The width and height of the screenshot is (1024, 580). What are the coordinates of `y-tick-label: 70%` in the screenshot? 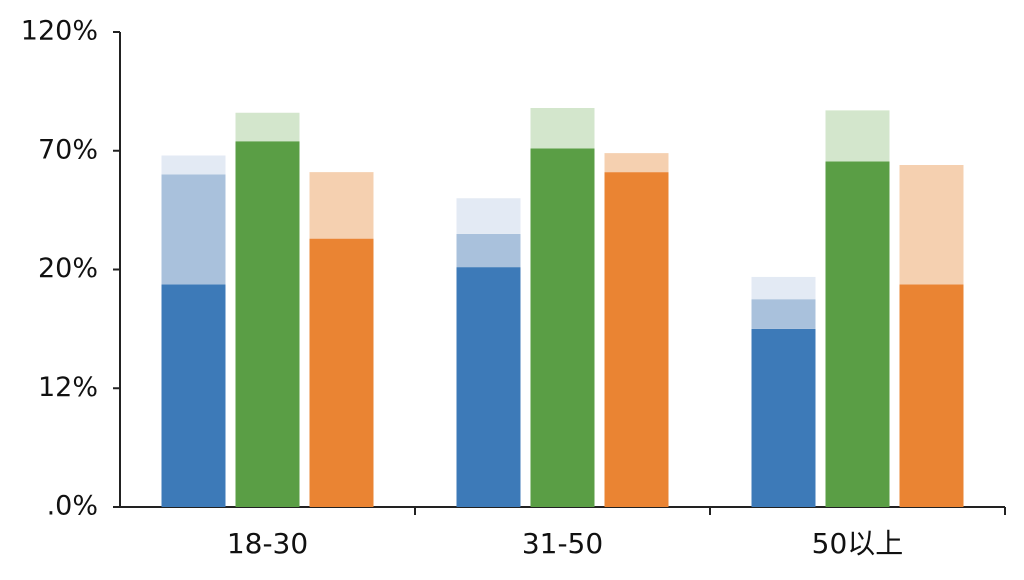 It's located at (68, 149).